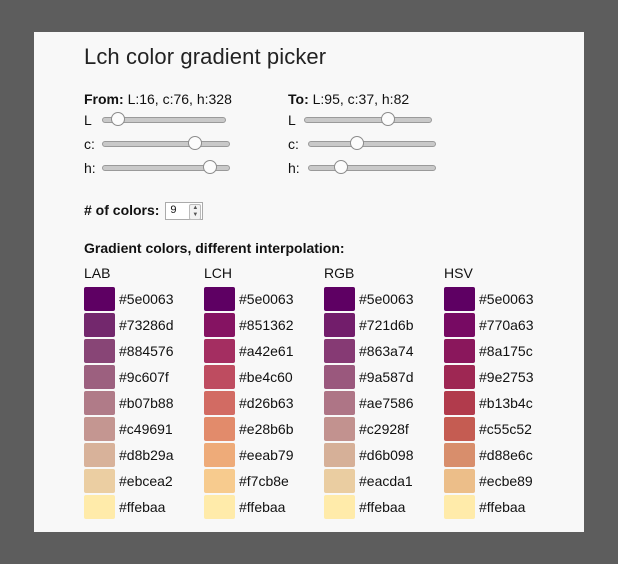 The width and height of the screenshot is (618, 564). Describe the element at coordinates (388, 99) in the screenshot. I see `to-header: To: L:95, c:37, h:82` at that location.